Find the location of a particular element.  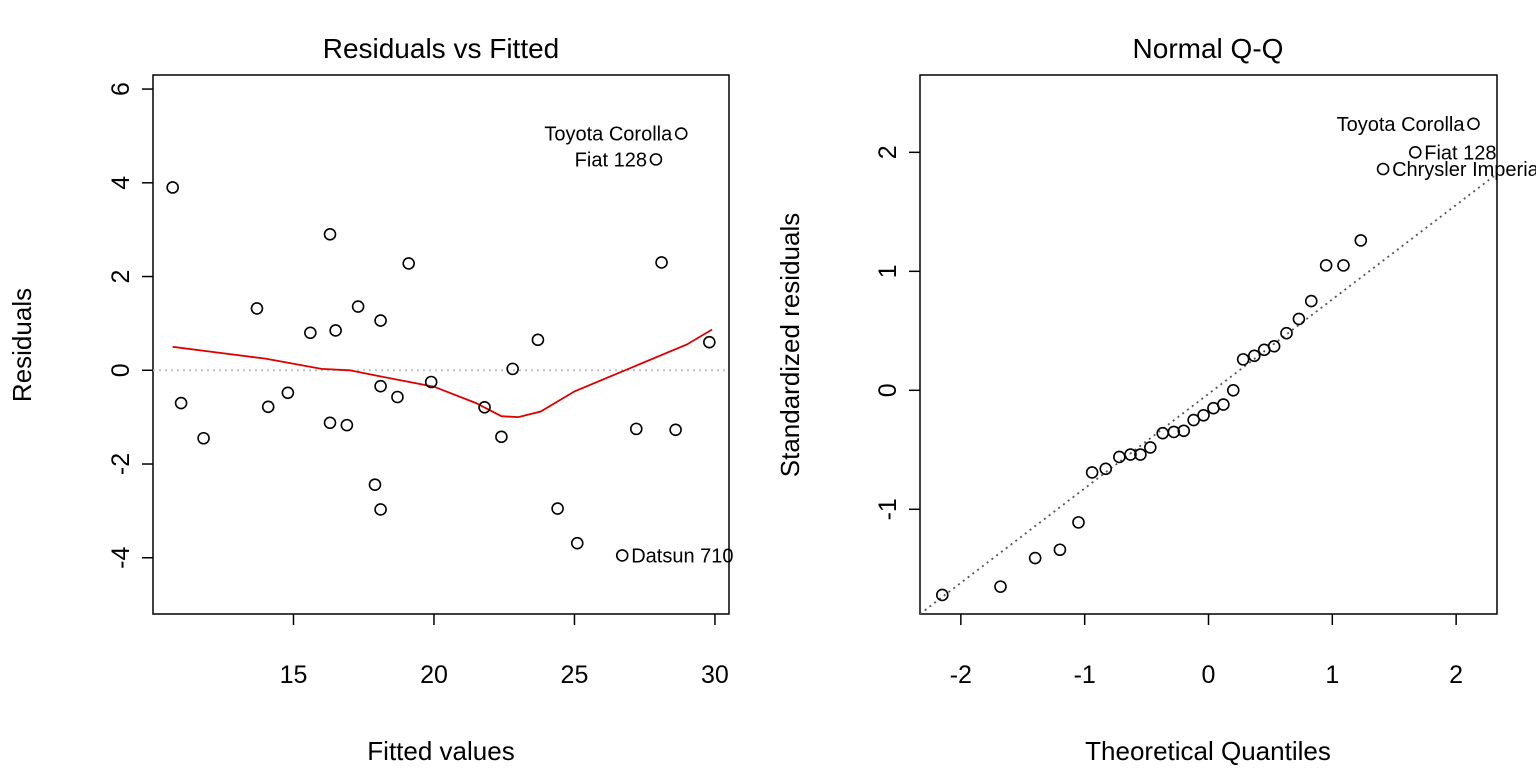

y-tick-label: -4 is located at coordinates (121, 558).